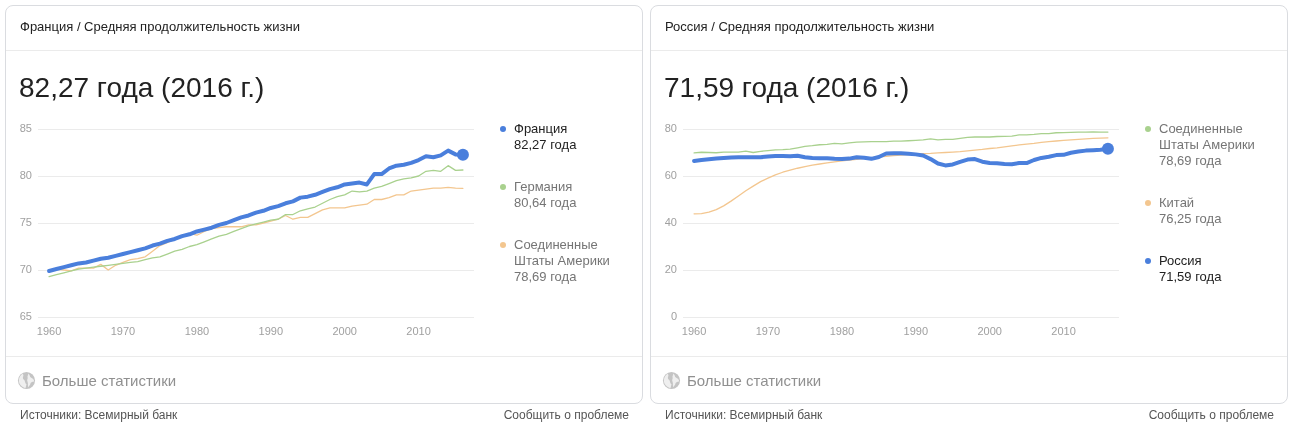 This screenshot has height=434, width=1302. I want to click on y-tick-label: 75, so click(25, 222).